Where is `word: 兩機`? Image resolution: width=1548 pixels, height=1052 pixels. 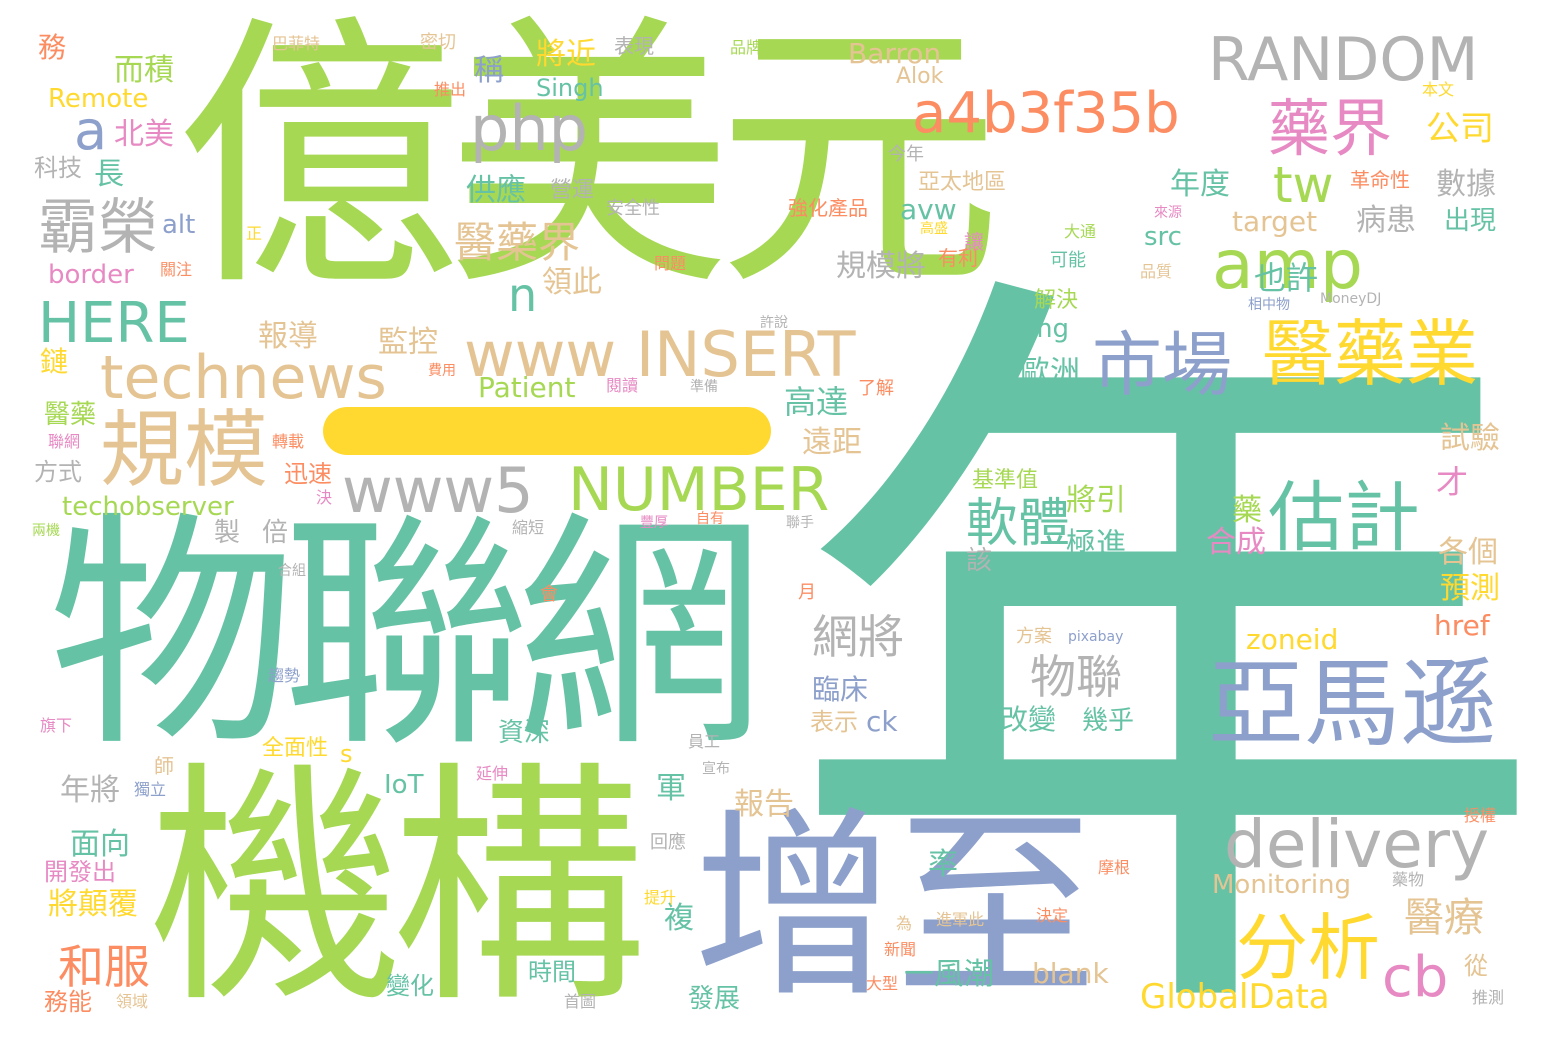 word: 兩機 is located at coordinates (46, 531).